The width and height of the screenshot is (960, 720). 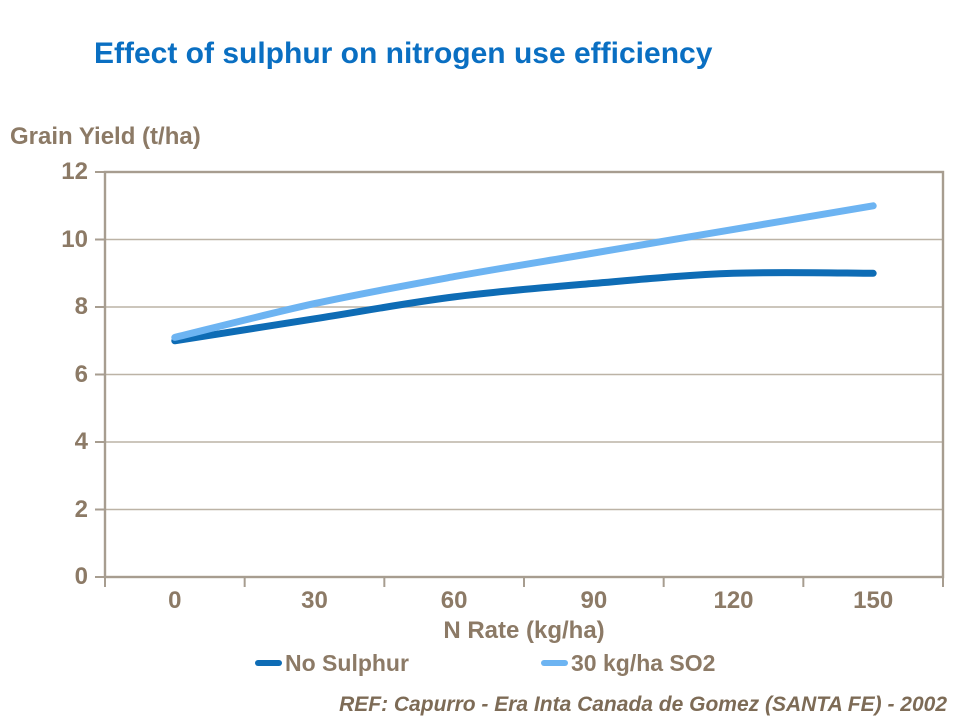 I want to click on y-tick-label: 0, so click(x=81, y=576).